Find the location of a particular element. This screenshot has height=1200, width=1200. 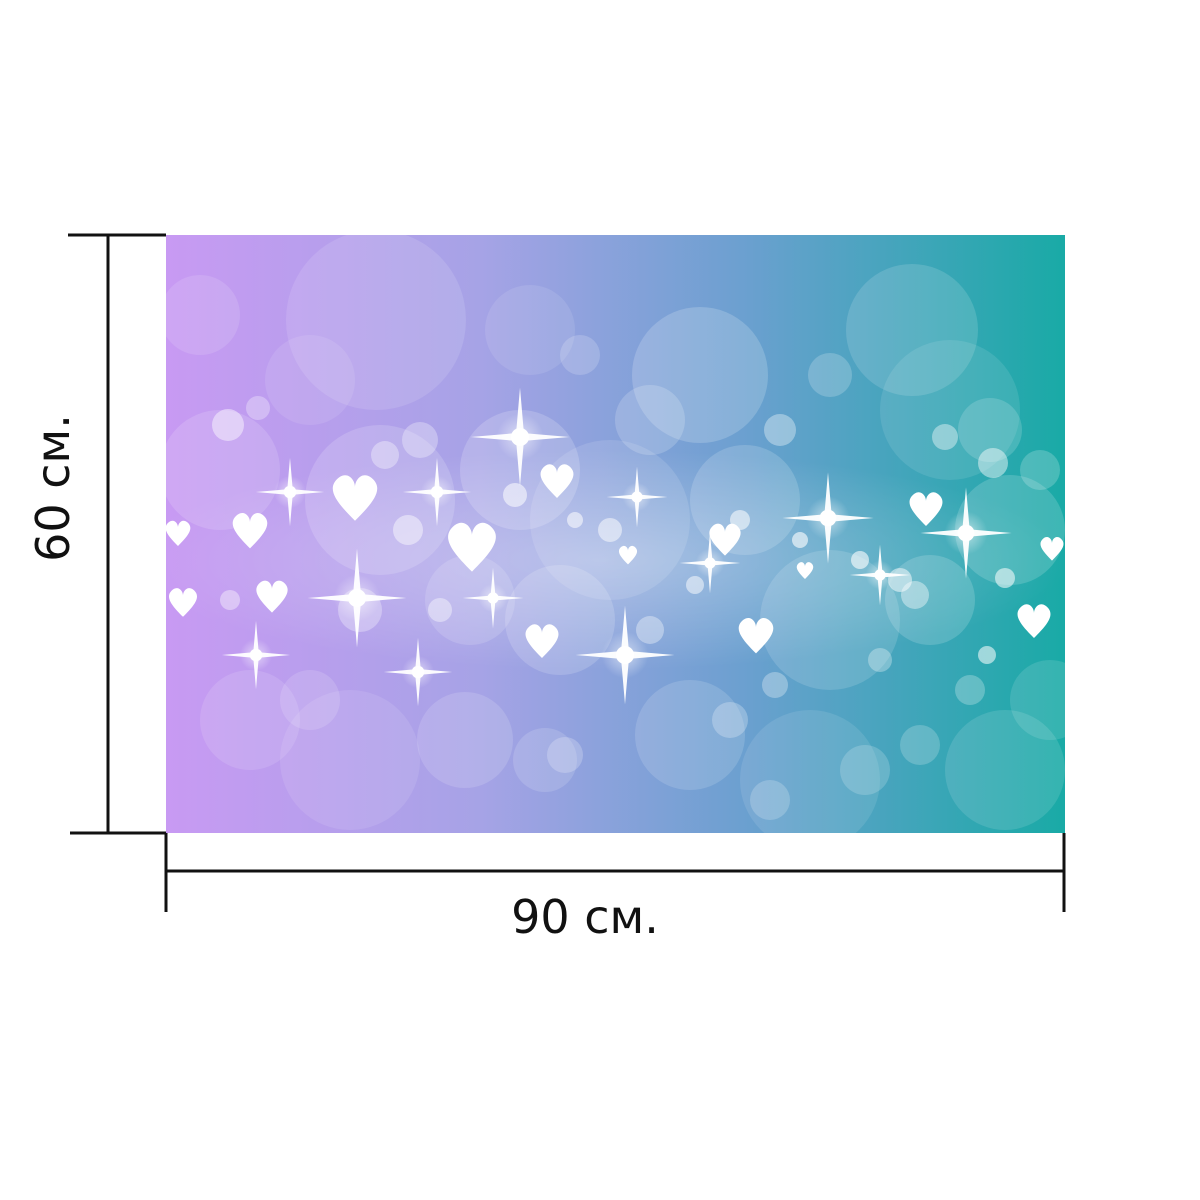

glow-band is located at coordinates (615, 560).